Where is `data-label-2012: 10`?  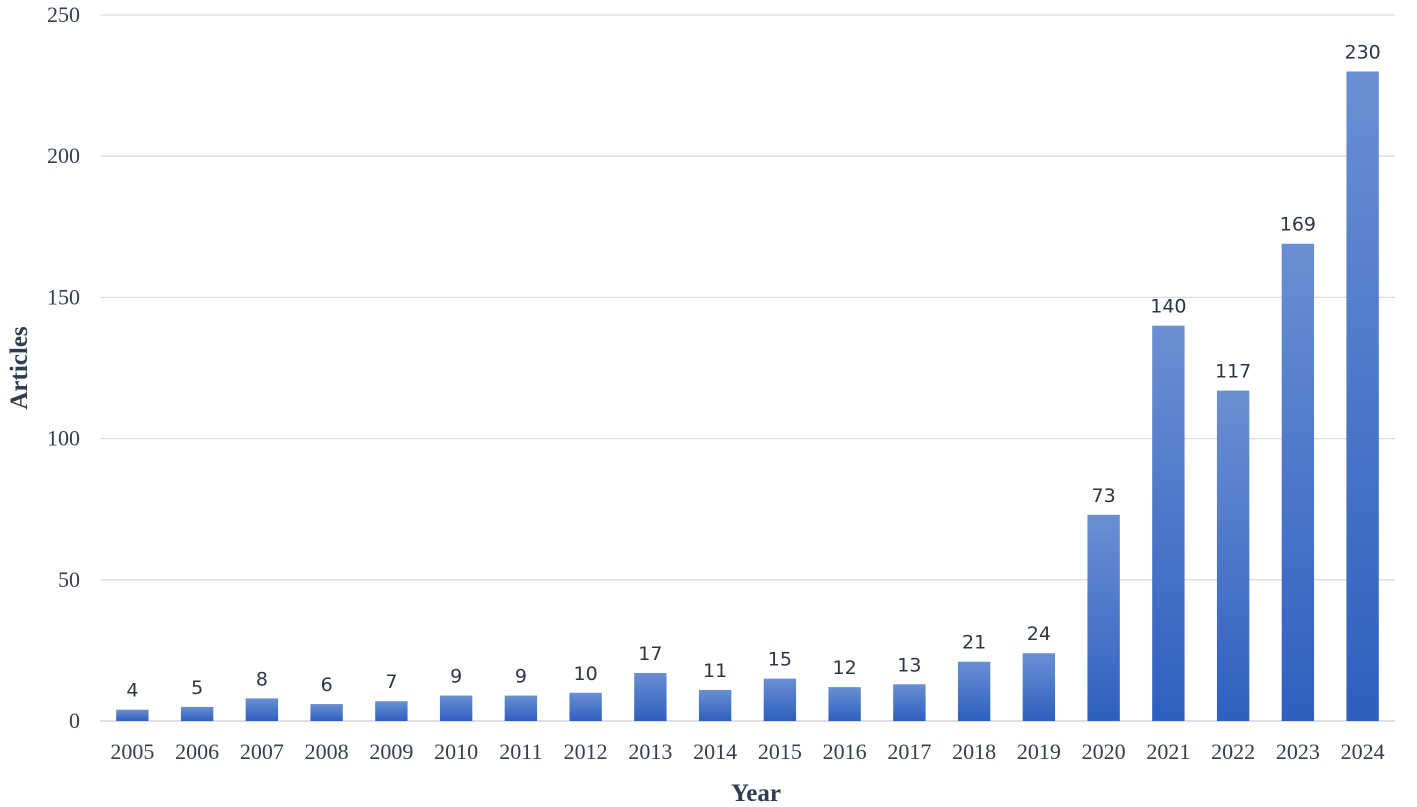 data-label-2012: 10 is located at coordinates (586, 674).